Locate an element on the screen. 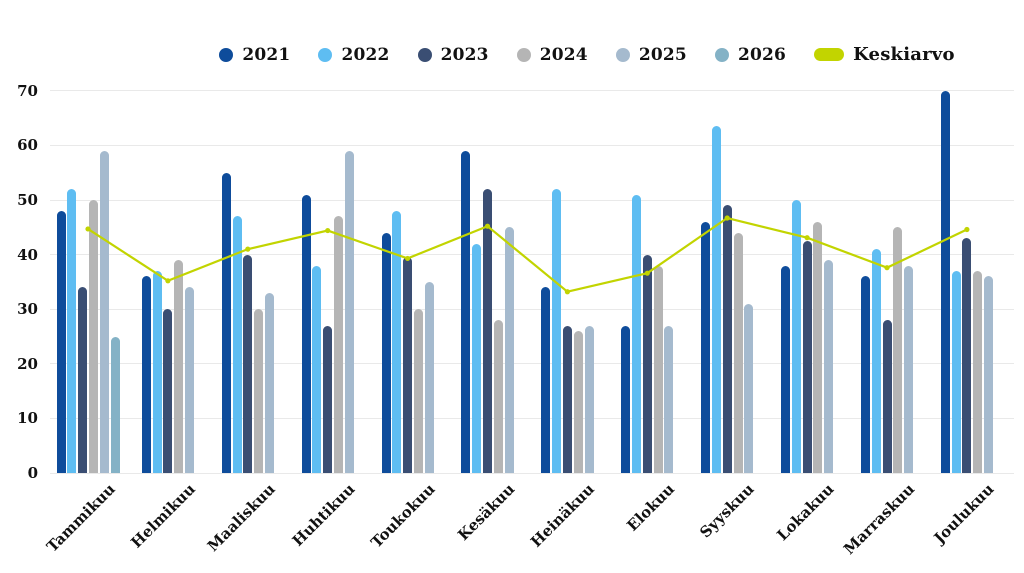 This screenshot has height=573, width=1024. x-axis-month-label: Marraskuu is located at coordinates (878, 519).